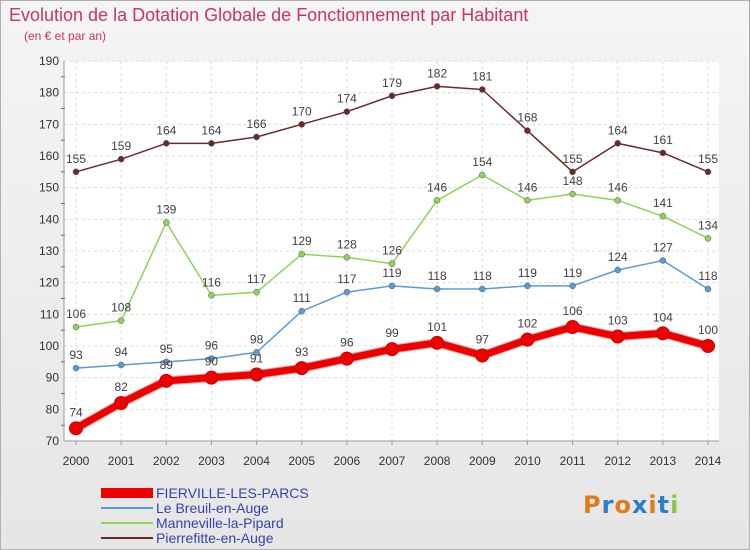 The height and width of the screenshot is (550, 750). I want to click on logo-letter: x, so click(640, 505).